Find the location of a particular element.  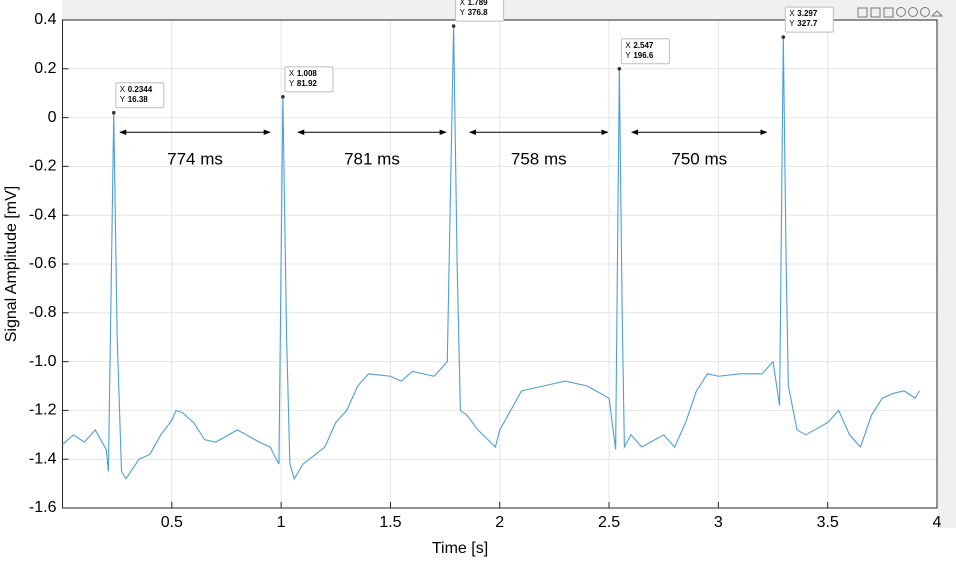

x-tick-label: 2 is located at coordinates (499, 522).